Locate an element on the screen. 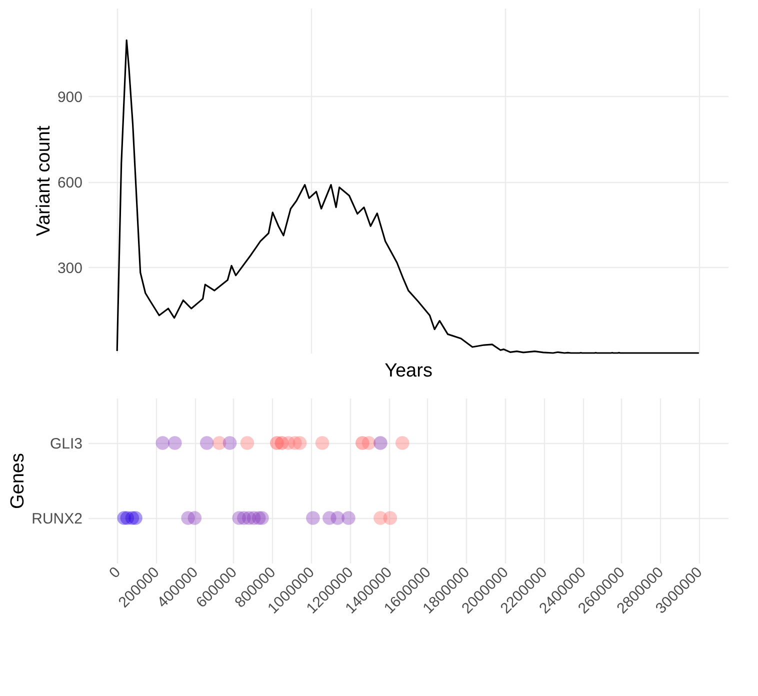  y-axis-title: Genes is located at coordinates (18, 481).